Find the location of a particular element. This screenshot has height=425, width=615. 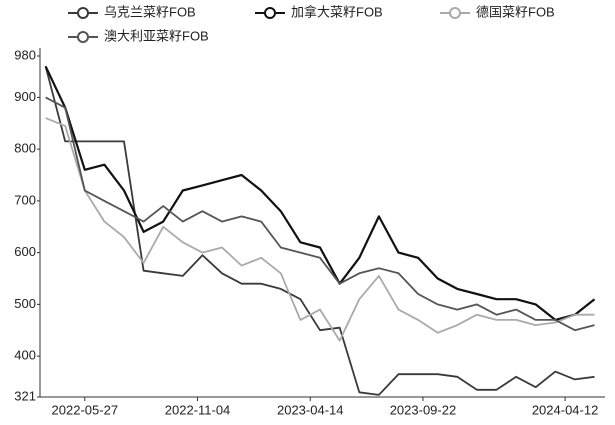

legend-label: 乌克兰菜籽FOB is located at coordinates (150, 11).